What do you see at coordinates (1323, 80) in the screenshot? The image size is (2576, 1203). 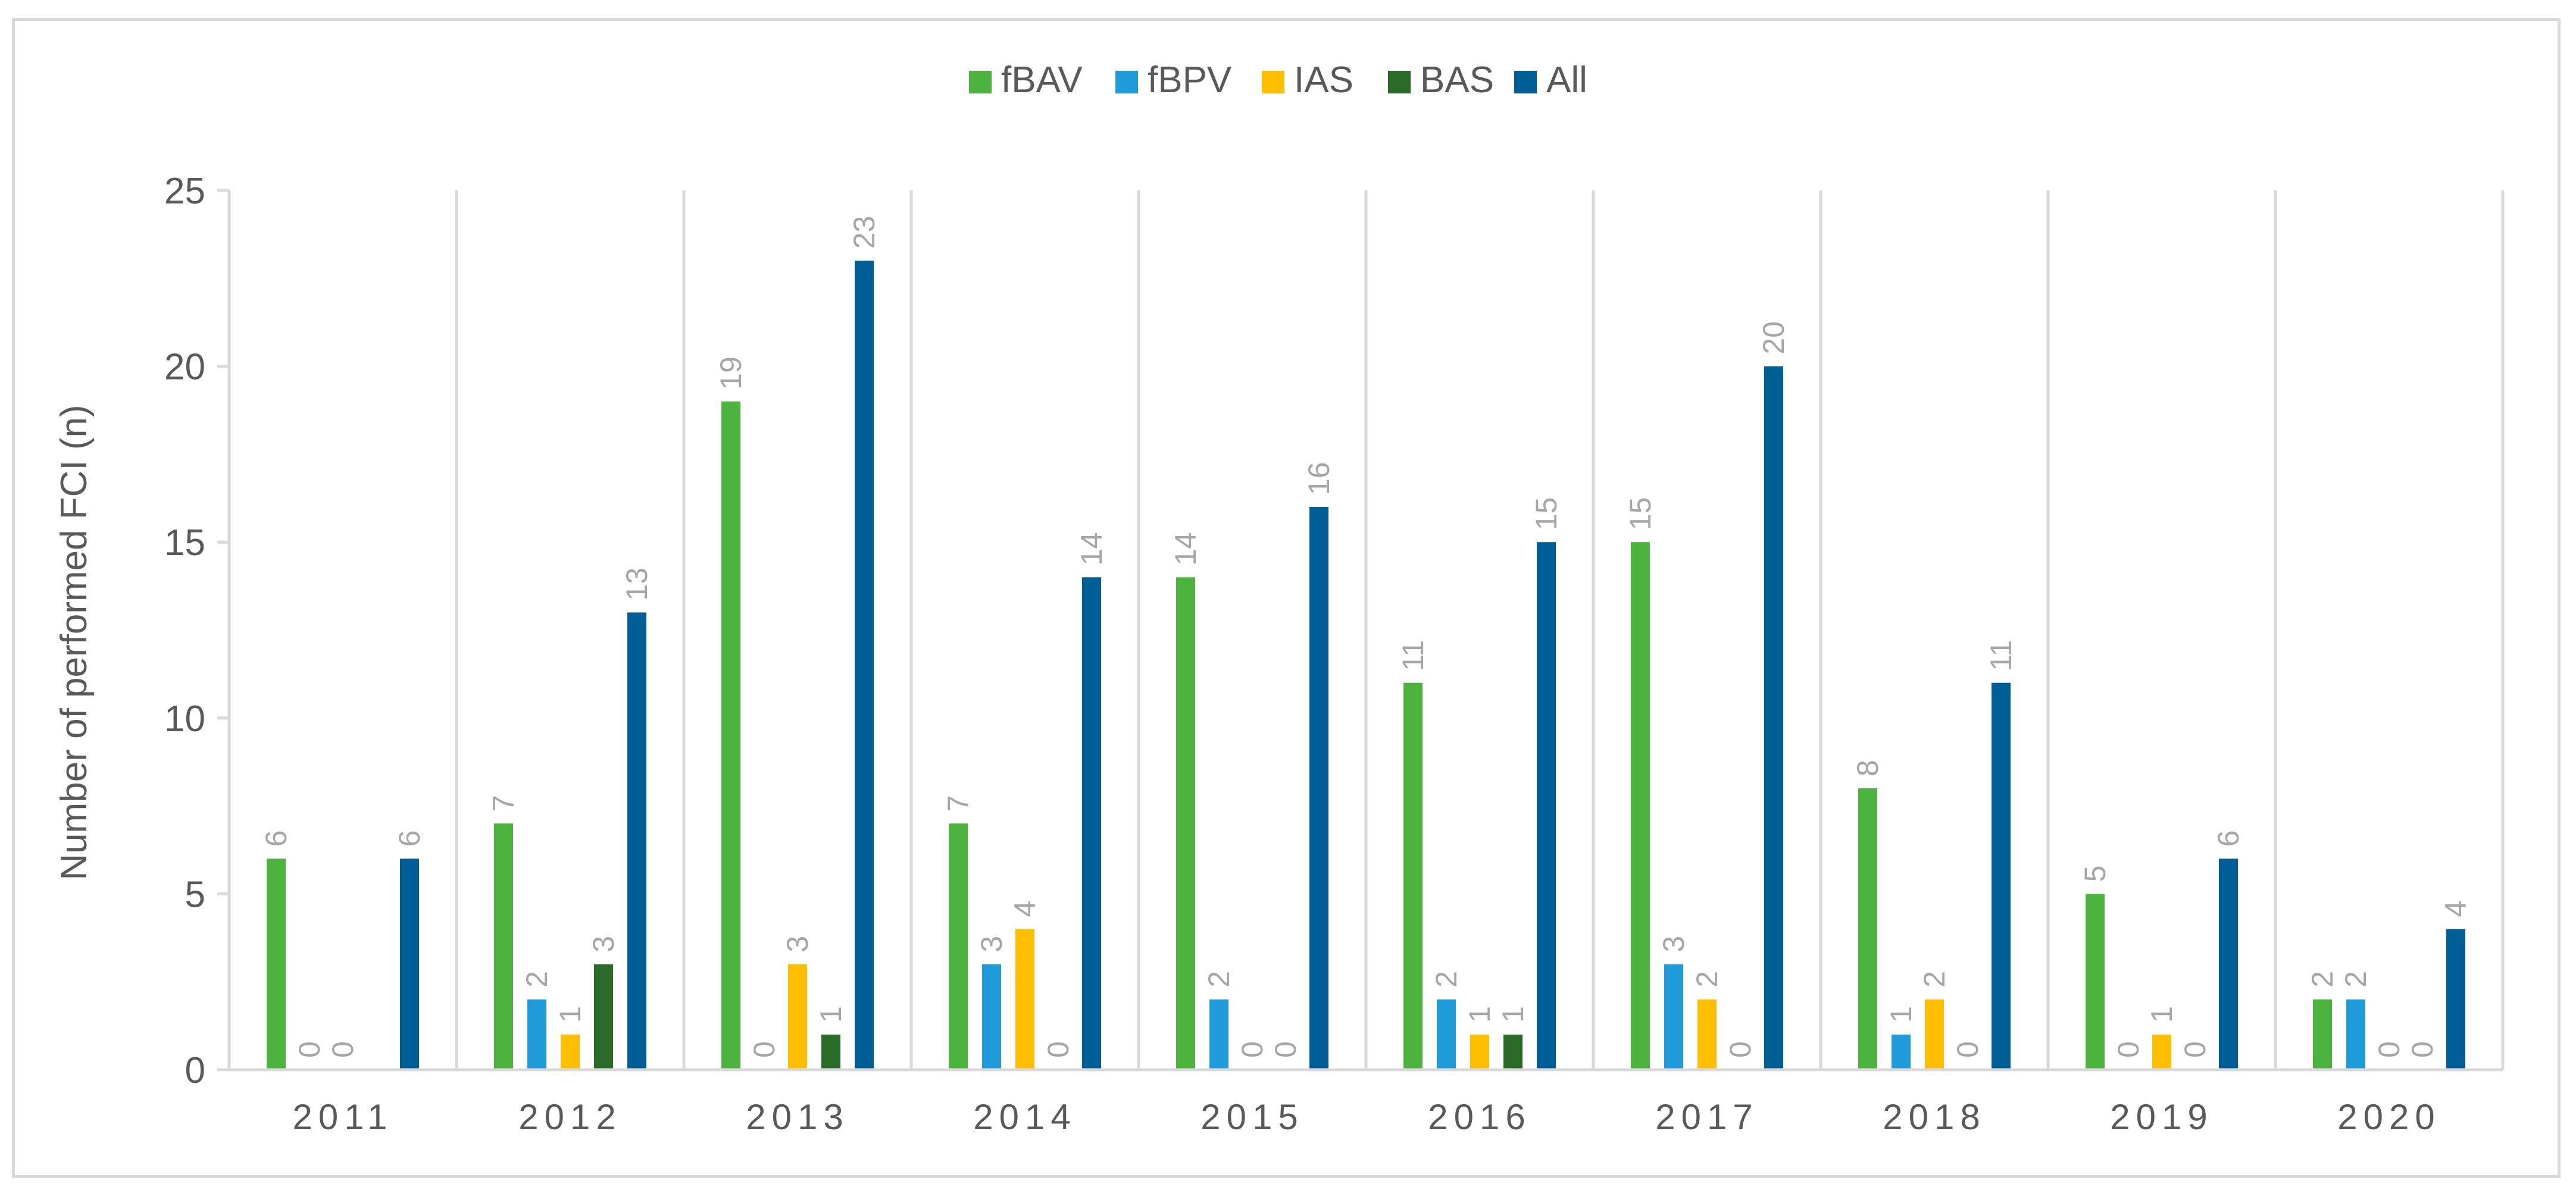 I see `legend-label-ias: IAS` at bounding box center [1323, 80].